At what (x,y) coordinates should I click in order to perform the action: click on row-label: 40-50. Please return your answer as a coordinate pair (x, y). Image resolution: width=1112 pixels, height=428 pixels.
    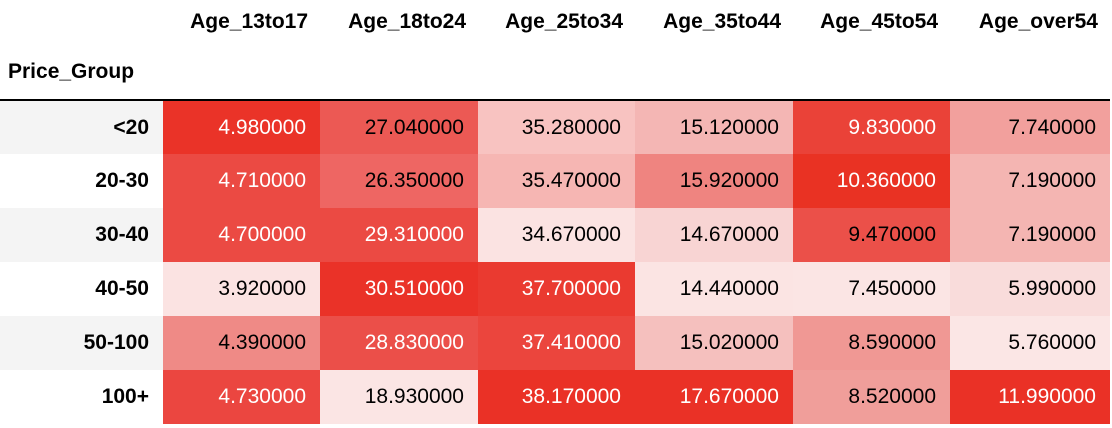
    Looking at the image, I should click on (81, 289).